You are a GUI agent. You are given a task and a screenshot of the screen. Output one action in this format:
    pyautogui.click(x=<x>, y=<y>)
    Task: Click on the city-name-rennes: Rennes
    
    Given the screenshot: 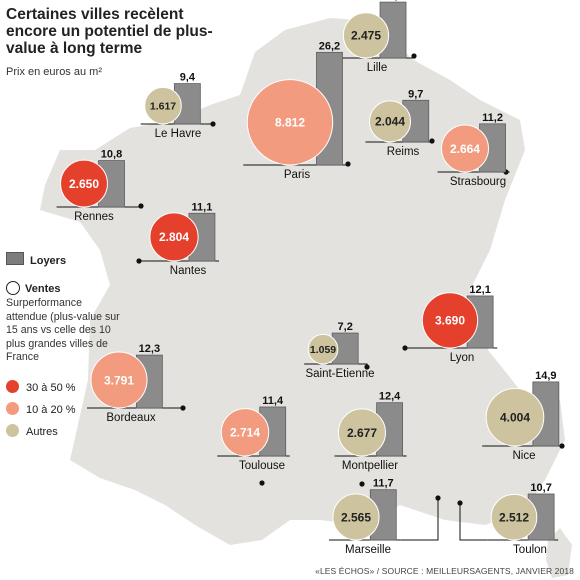 What is the action you would take?
    pyautogui.click(x=94, y=217)
    